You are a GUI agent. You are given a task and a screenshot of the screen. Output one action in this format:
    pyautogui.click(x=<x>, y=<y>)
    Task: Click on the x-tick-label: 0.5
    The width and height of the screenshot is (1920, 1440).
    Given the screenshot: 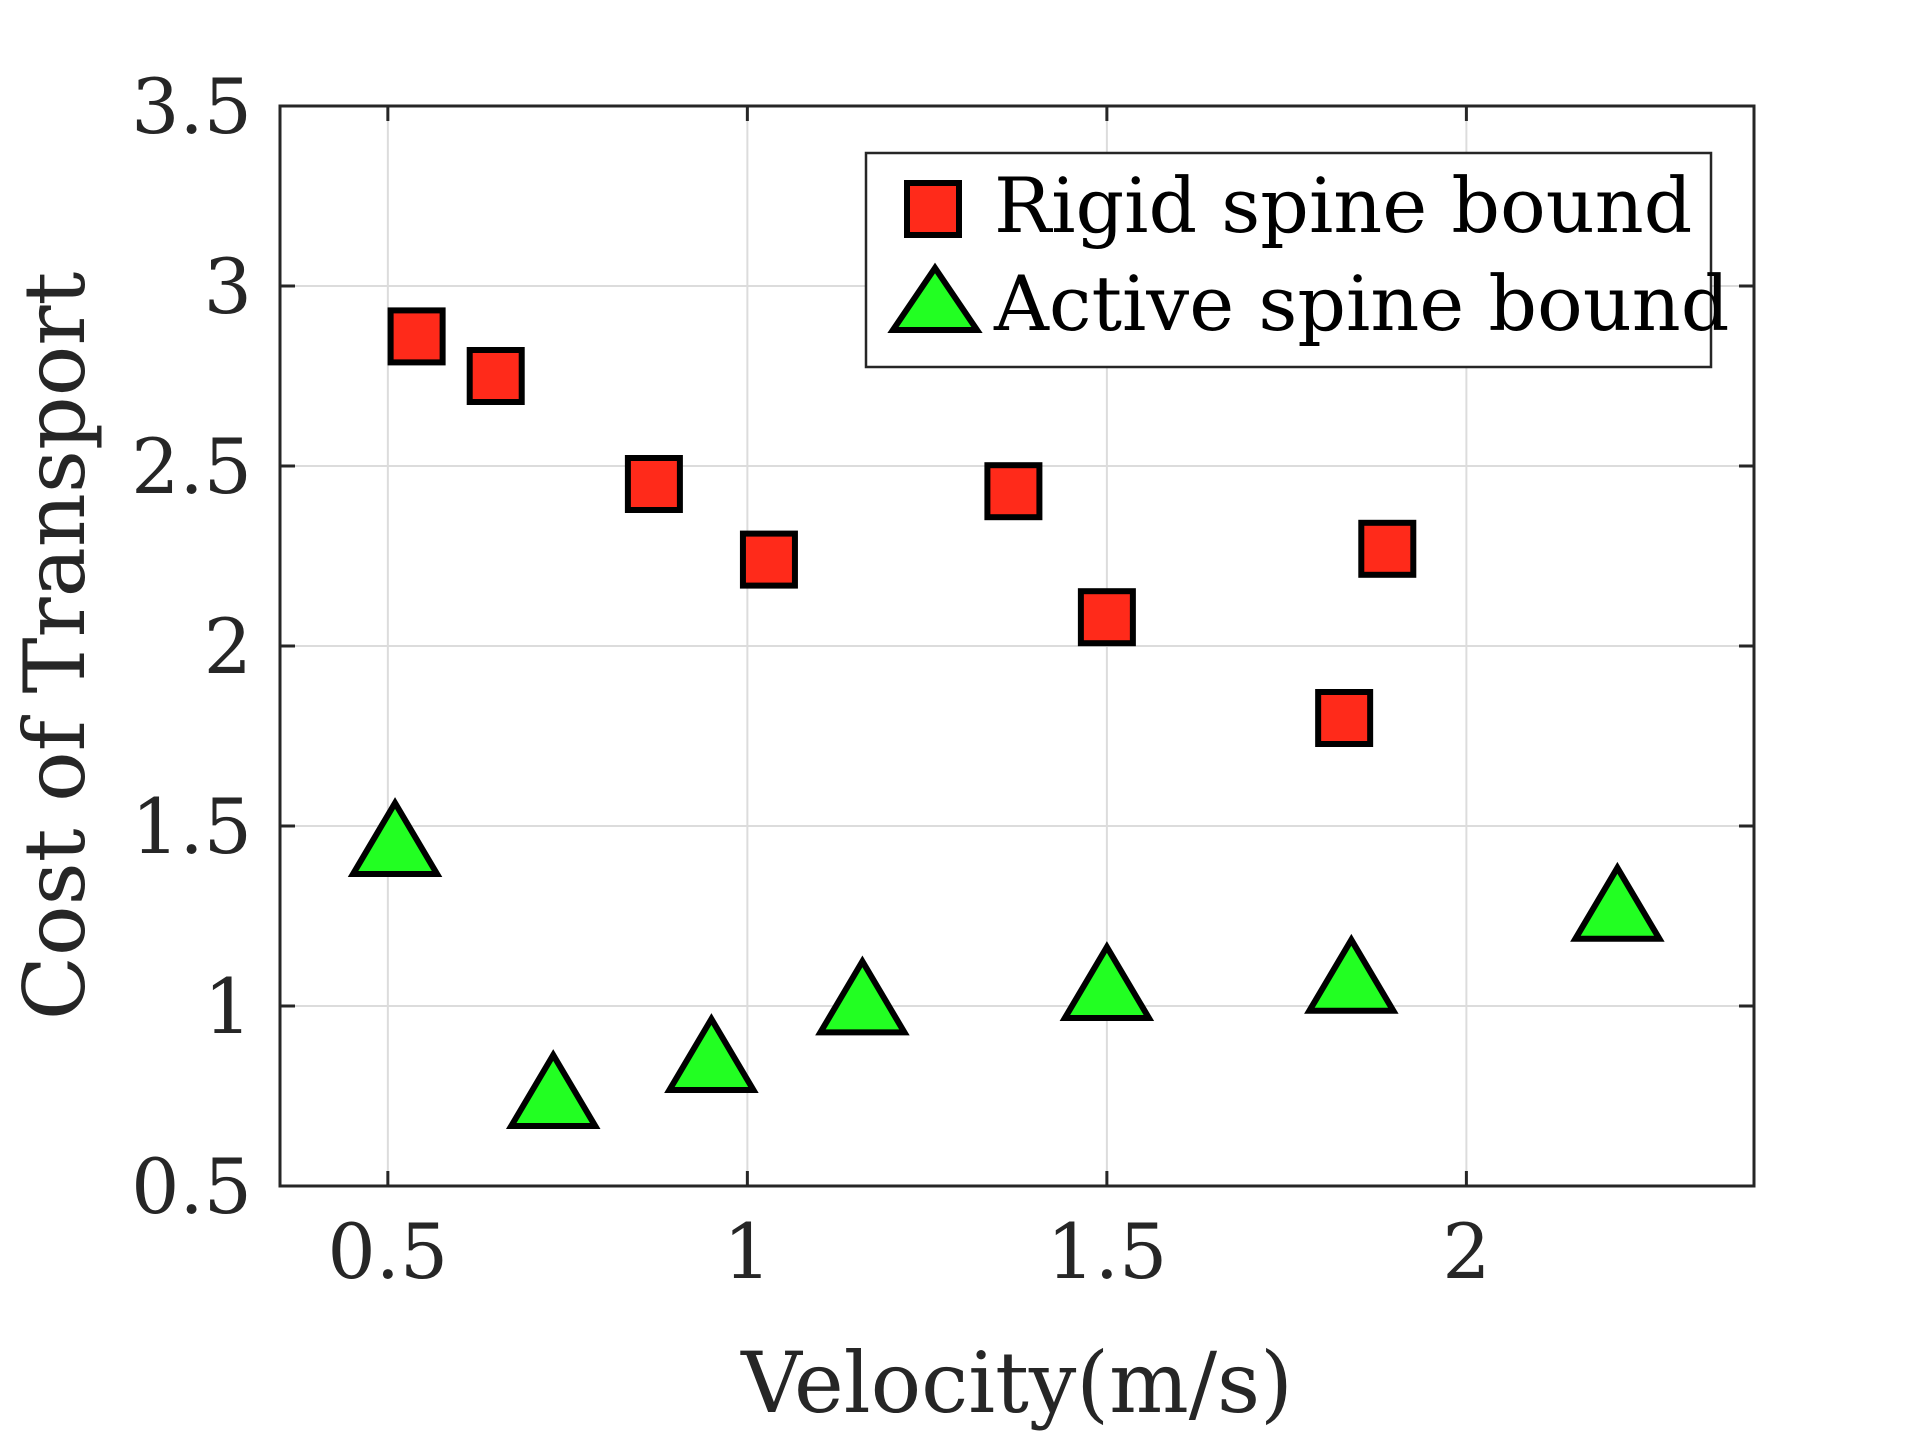 What is the action you would take?
    pyautogui.click(x=387, y=1251)
    